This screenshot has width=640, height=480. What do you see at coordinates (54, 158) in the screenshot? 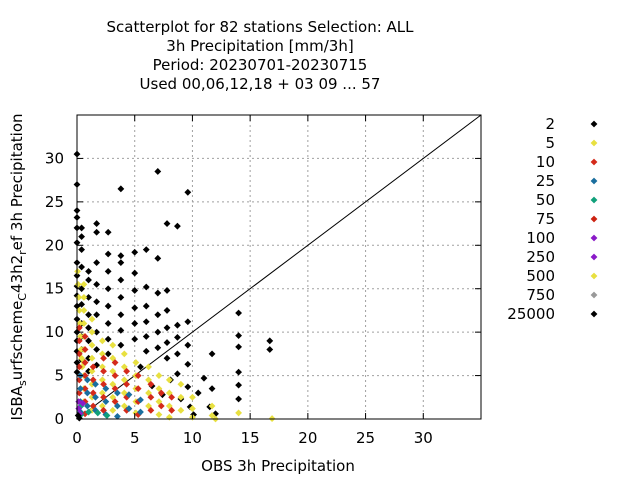
I see `y-tick-label: 30` at bounding box center [54, 158].